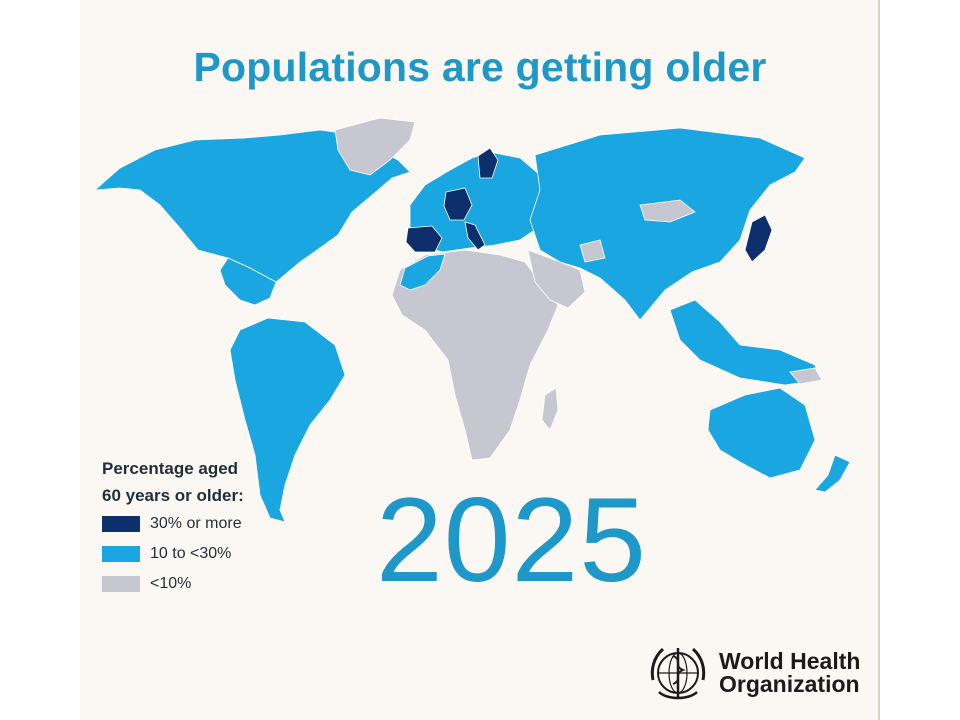 Image resolution: width=960 pixels, height=720 pixels. Describe the element at coordinates (422, 272) in the screenshot. I see `region-north-africa-mid` at that location.